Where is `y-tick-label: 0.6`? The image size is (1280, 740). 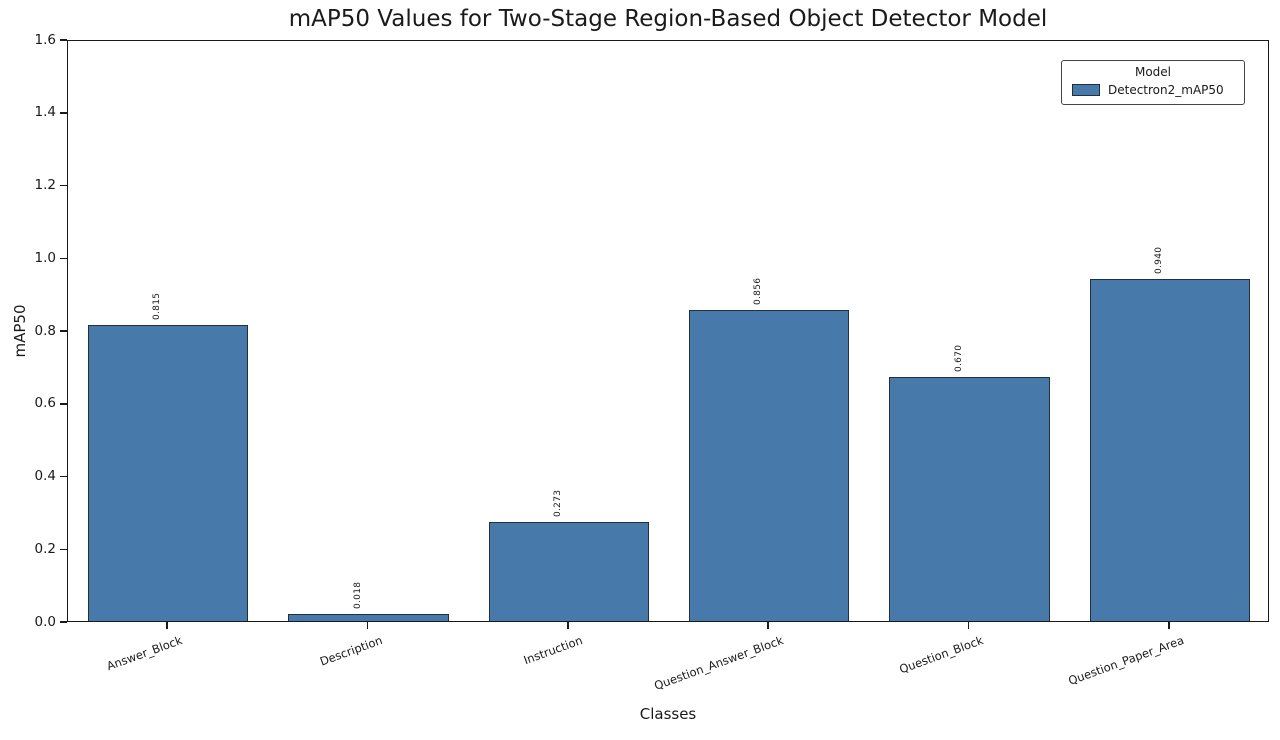 y-tick-label: 0.6 is located at coordinates (45, 403).